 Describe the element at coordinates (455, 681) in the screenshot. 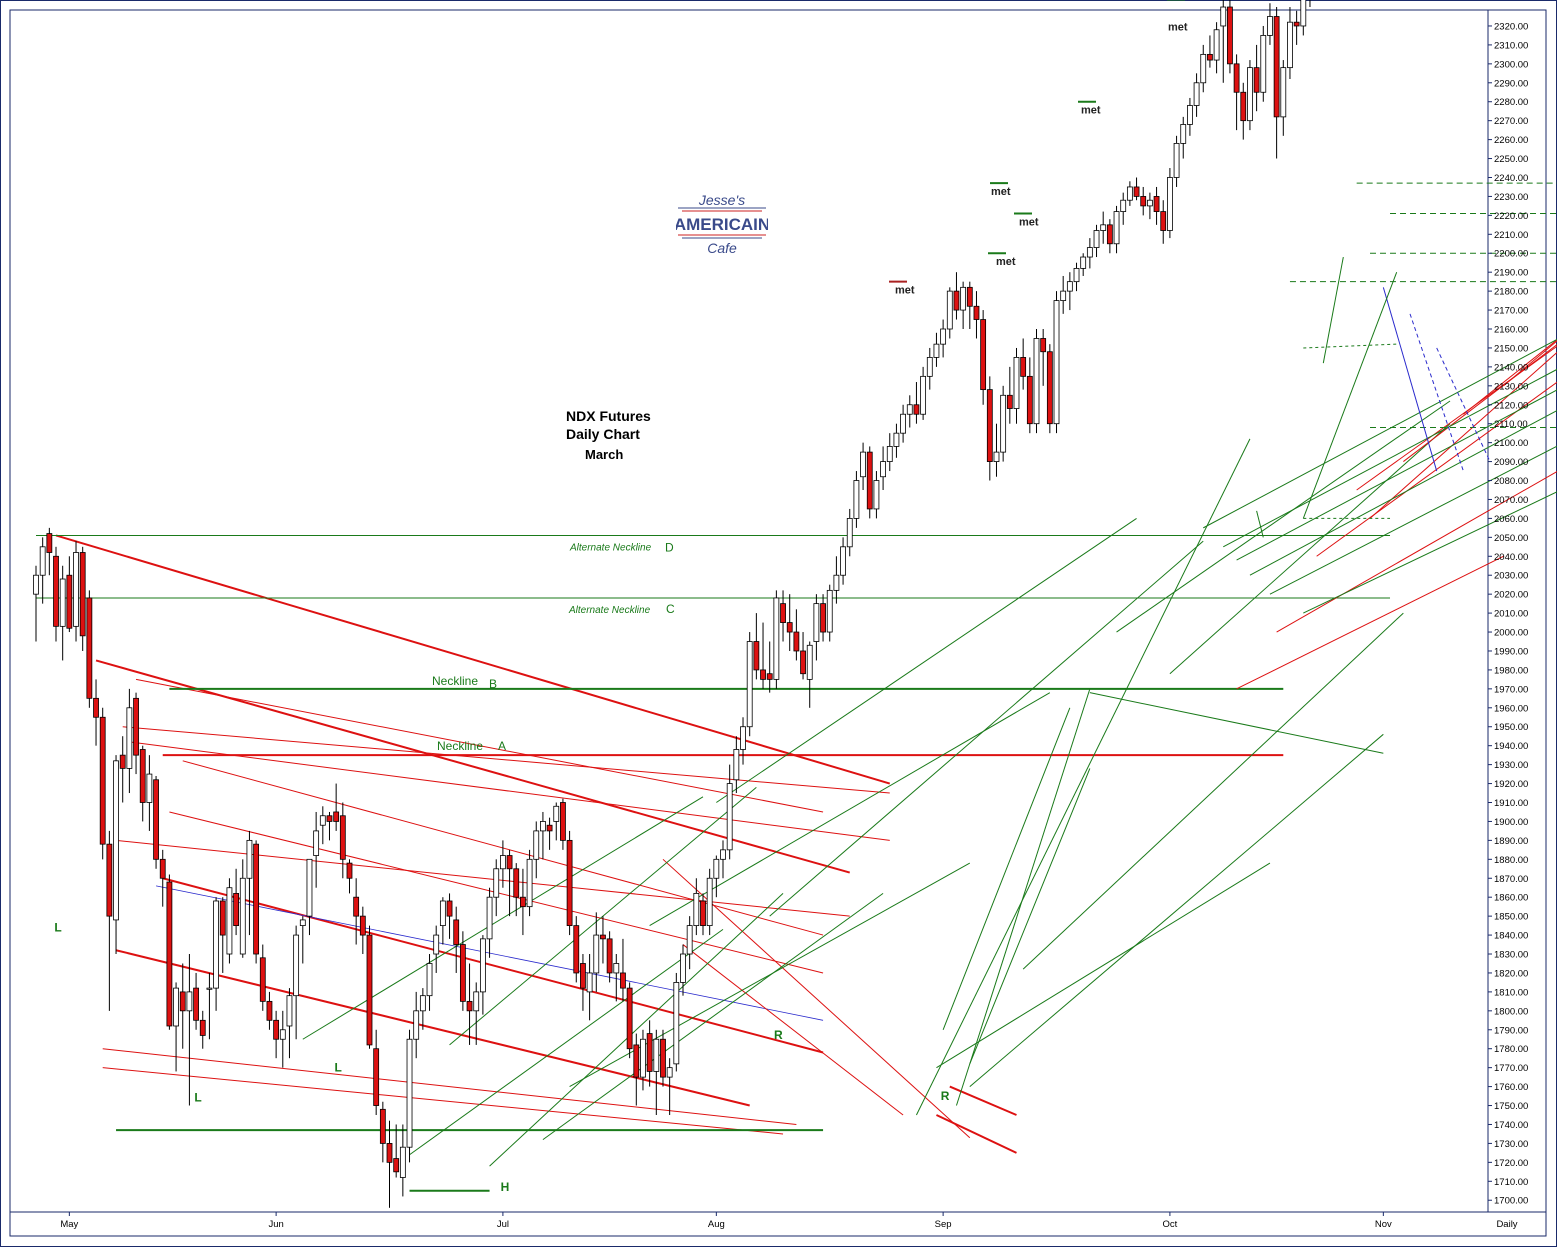

I see `neckline-b-label: Neckline` at that location.